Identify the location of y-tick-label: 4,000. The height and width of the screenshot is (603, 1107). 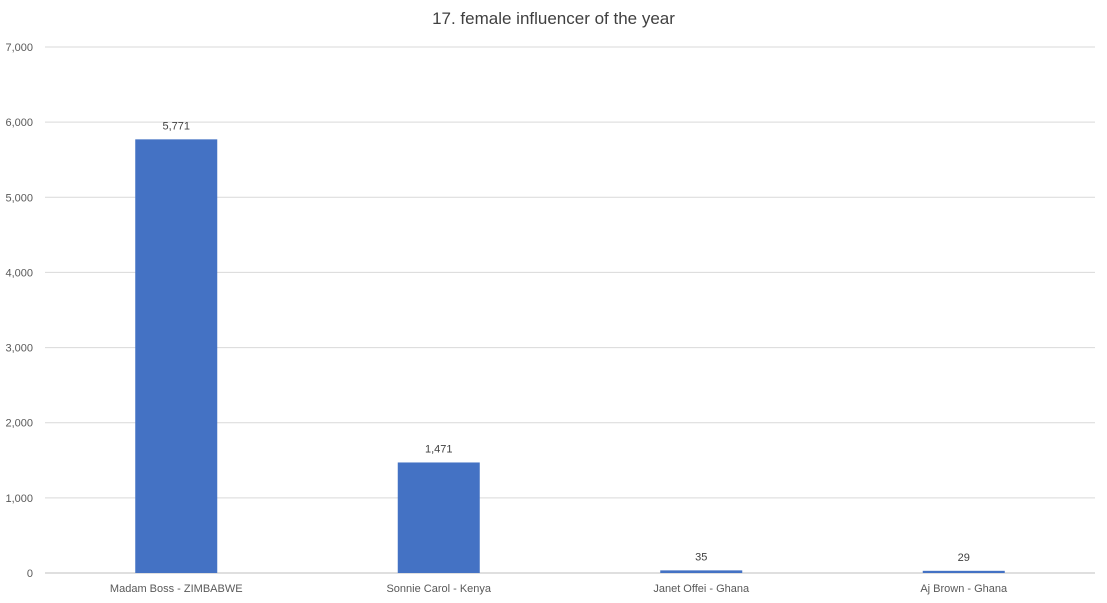
(19, 273).